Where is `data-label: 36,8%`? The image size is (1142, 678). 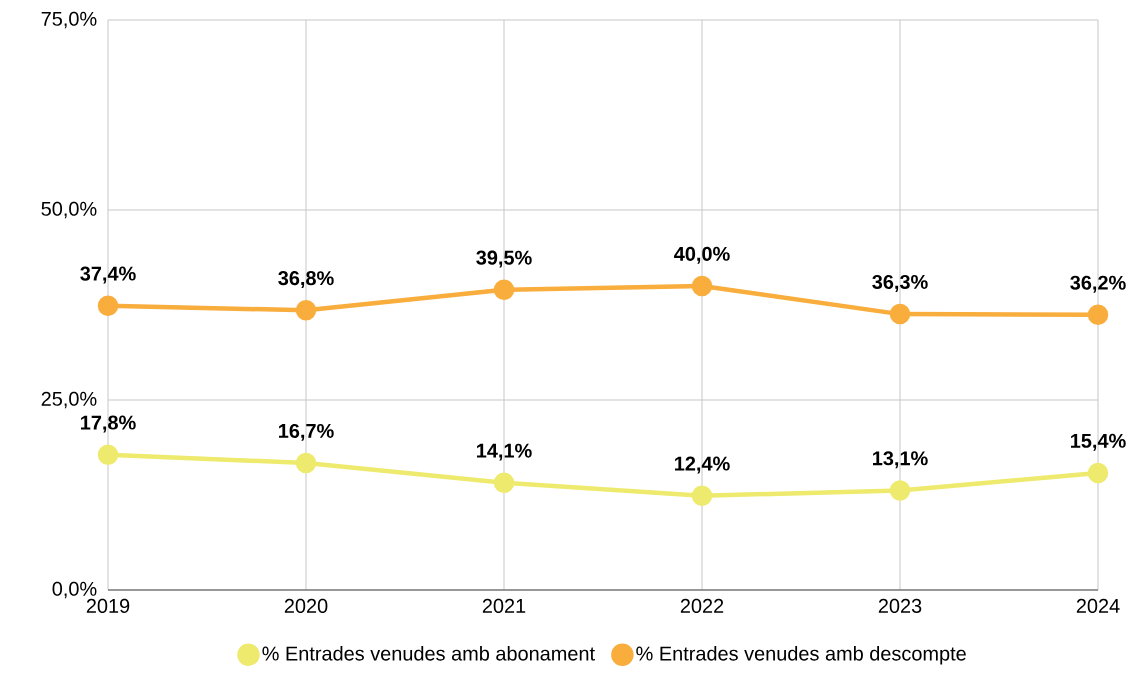 data-label: 36,8% is located at coordinates (306, 280).